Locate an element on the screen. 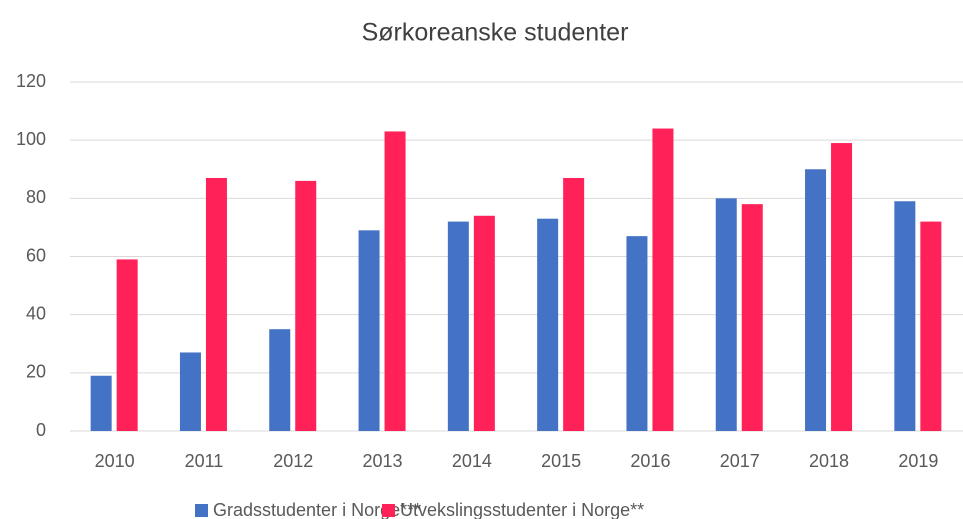 This screenshot has height=519, width=963. x-tick-label: 2016 is located at coordinates (650, 461).